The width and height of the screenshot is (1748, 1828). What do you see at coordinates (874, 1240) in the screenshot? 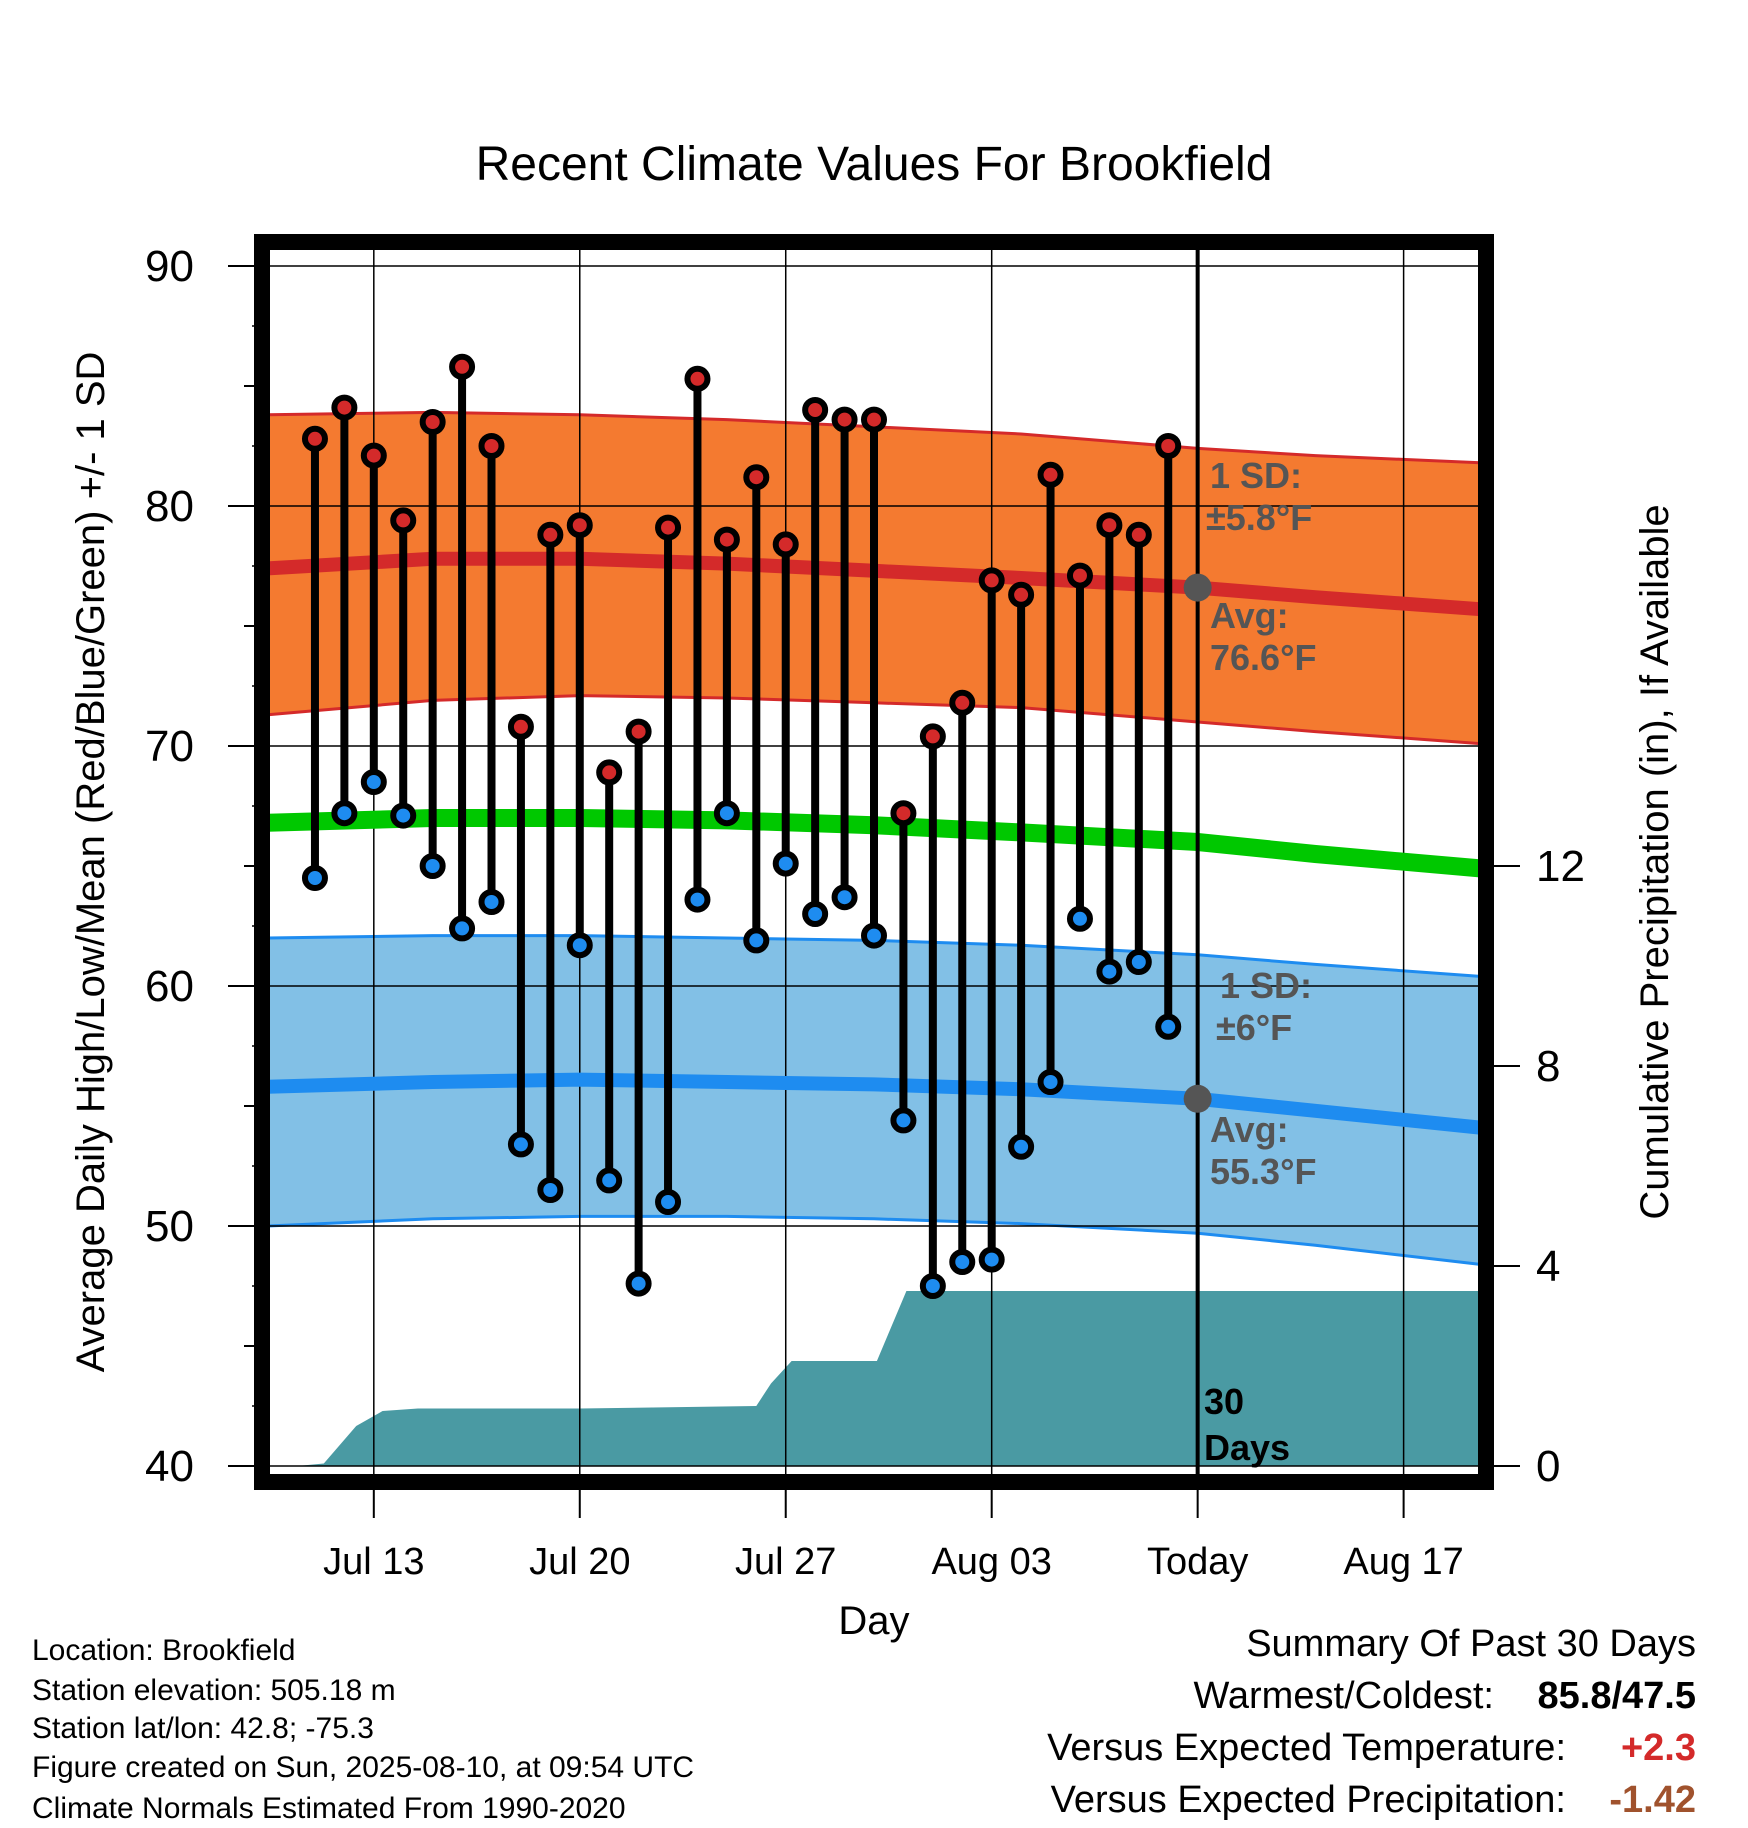
I see `low-lower-edge` at bounding box center [874, 1240].